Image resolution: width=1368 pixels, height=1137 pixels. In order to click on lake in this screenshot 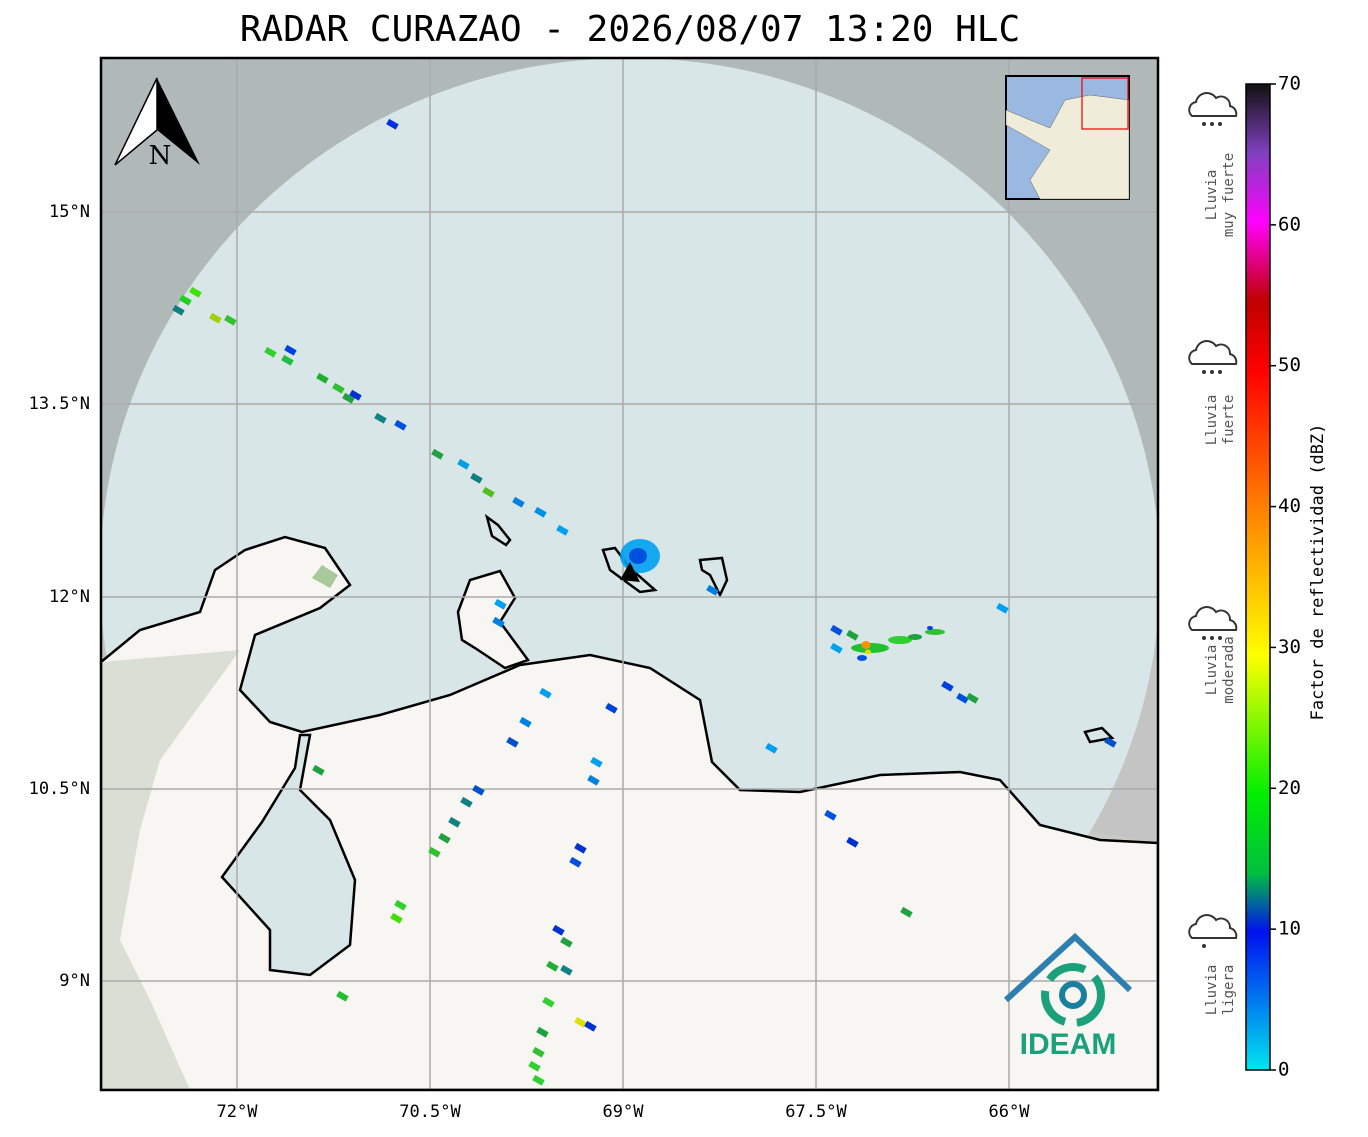, I will do `click(288, 855)`.